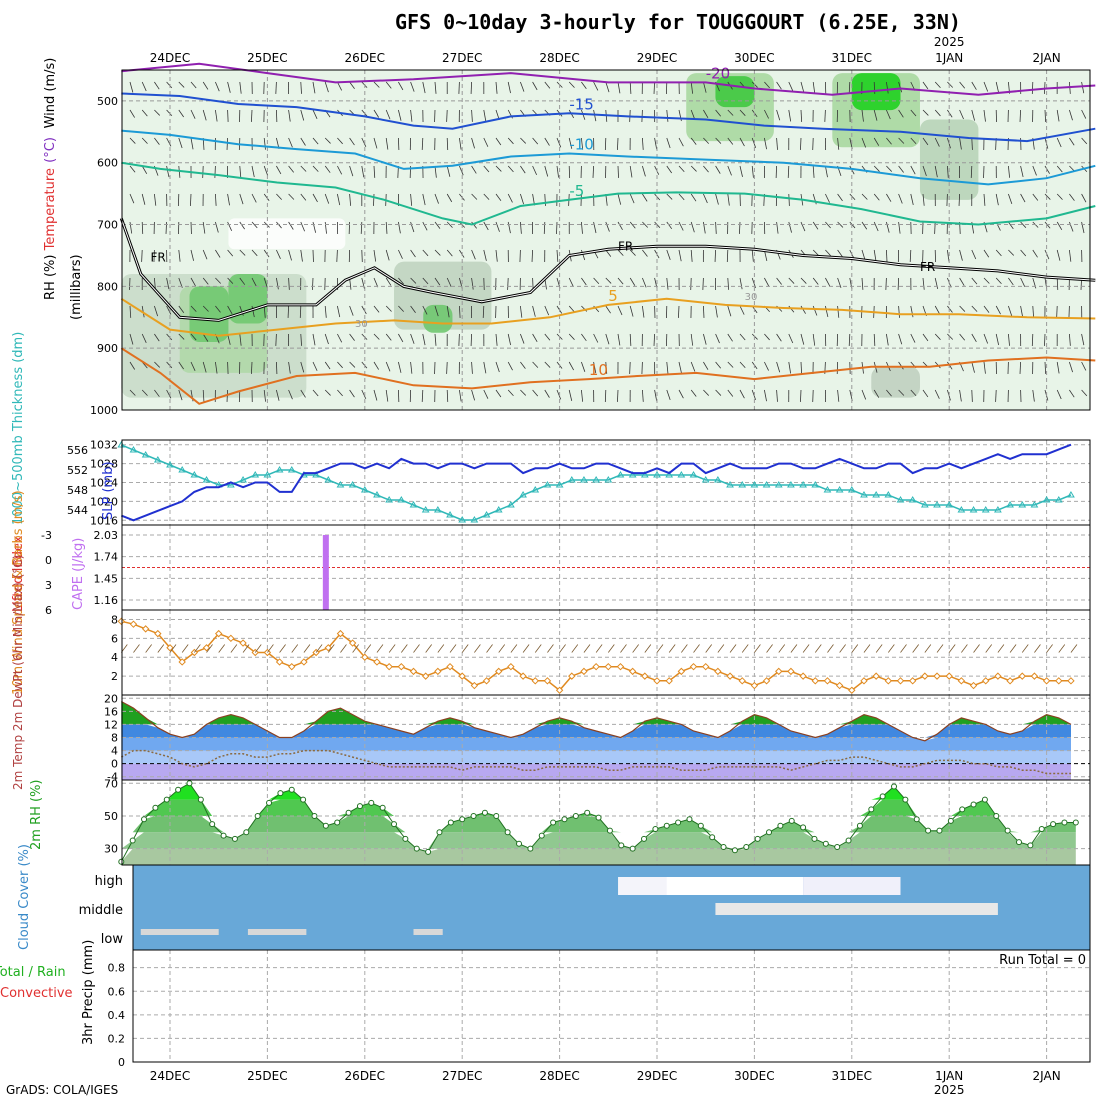 This screenshot has height=1100, width=1100. Describe the element at coordinates (18, 672) in the screenshot. I see `temp-axis-label: 2m Temp 2m DewPt (6hr Min/Max) (°C)` at that location.